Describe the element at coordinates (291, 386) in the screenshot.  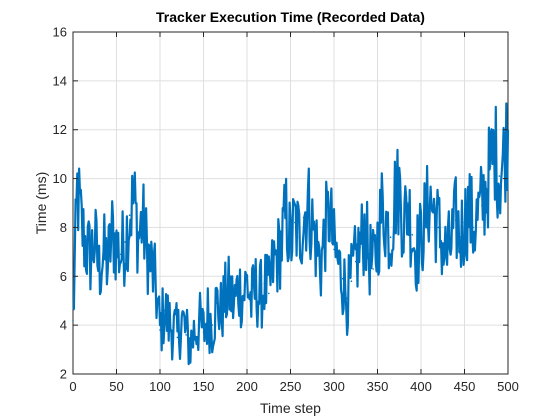
I see `x-tick-label: 250` at that location.